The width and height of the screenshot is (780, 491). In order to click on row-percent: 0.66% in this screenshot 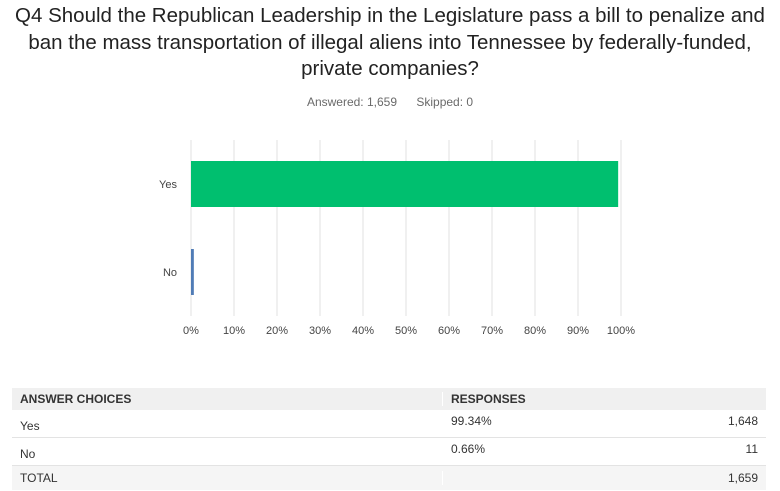, I will do `click(468, 449)`.